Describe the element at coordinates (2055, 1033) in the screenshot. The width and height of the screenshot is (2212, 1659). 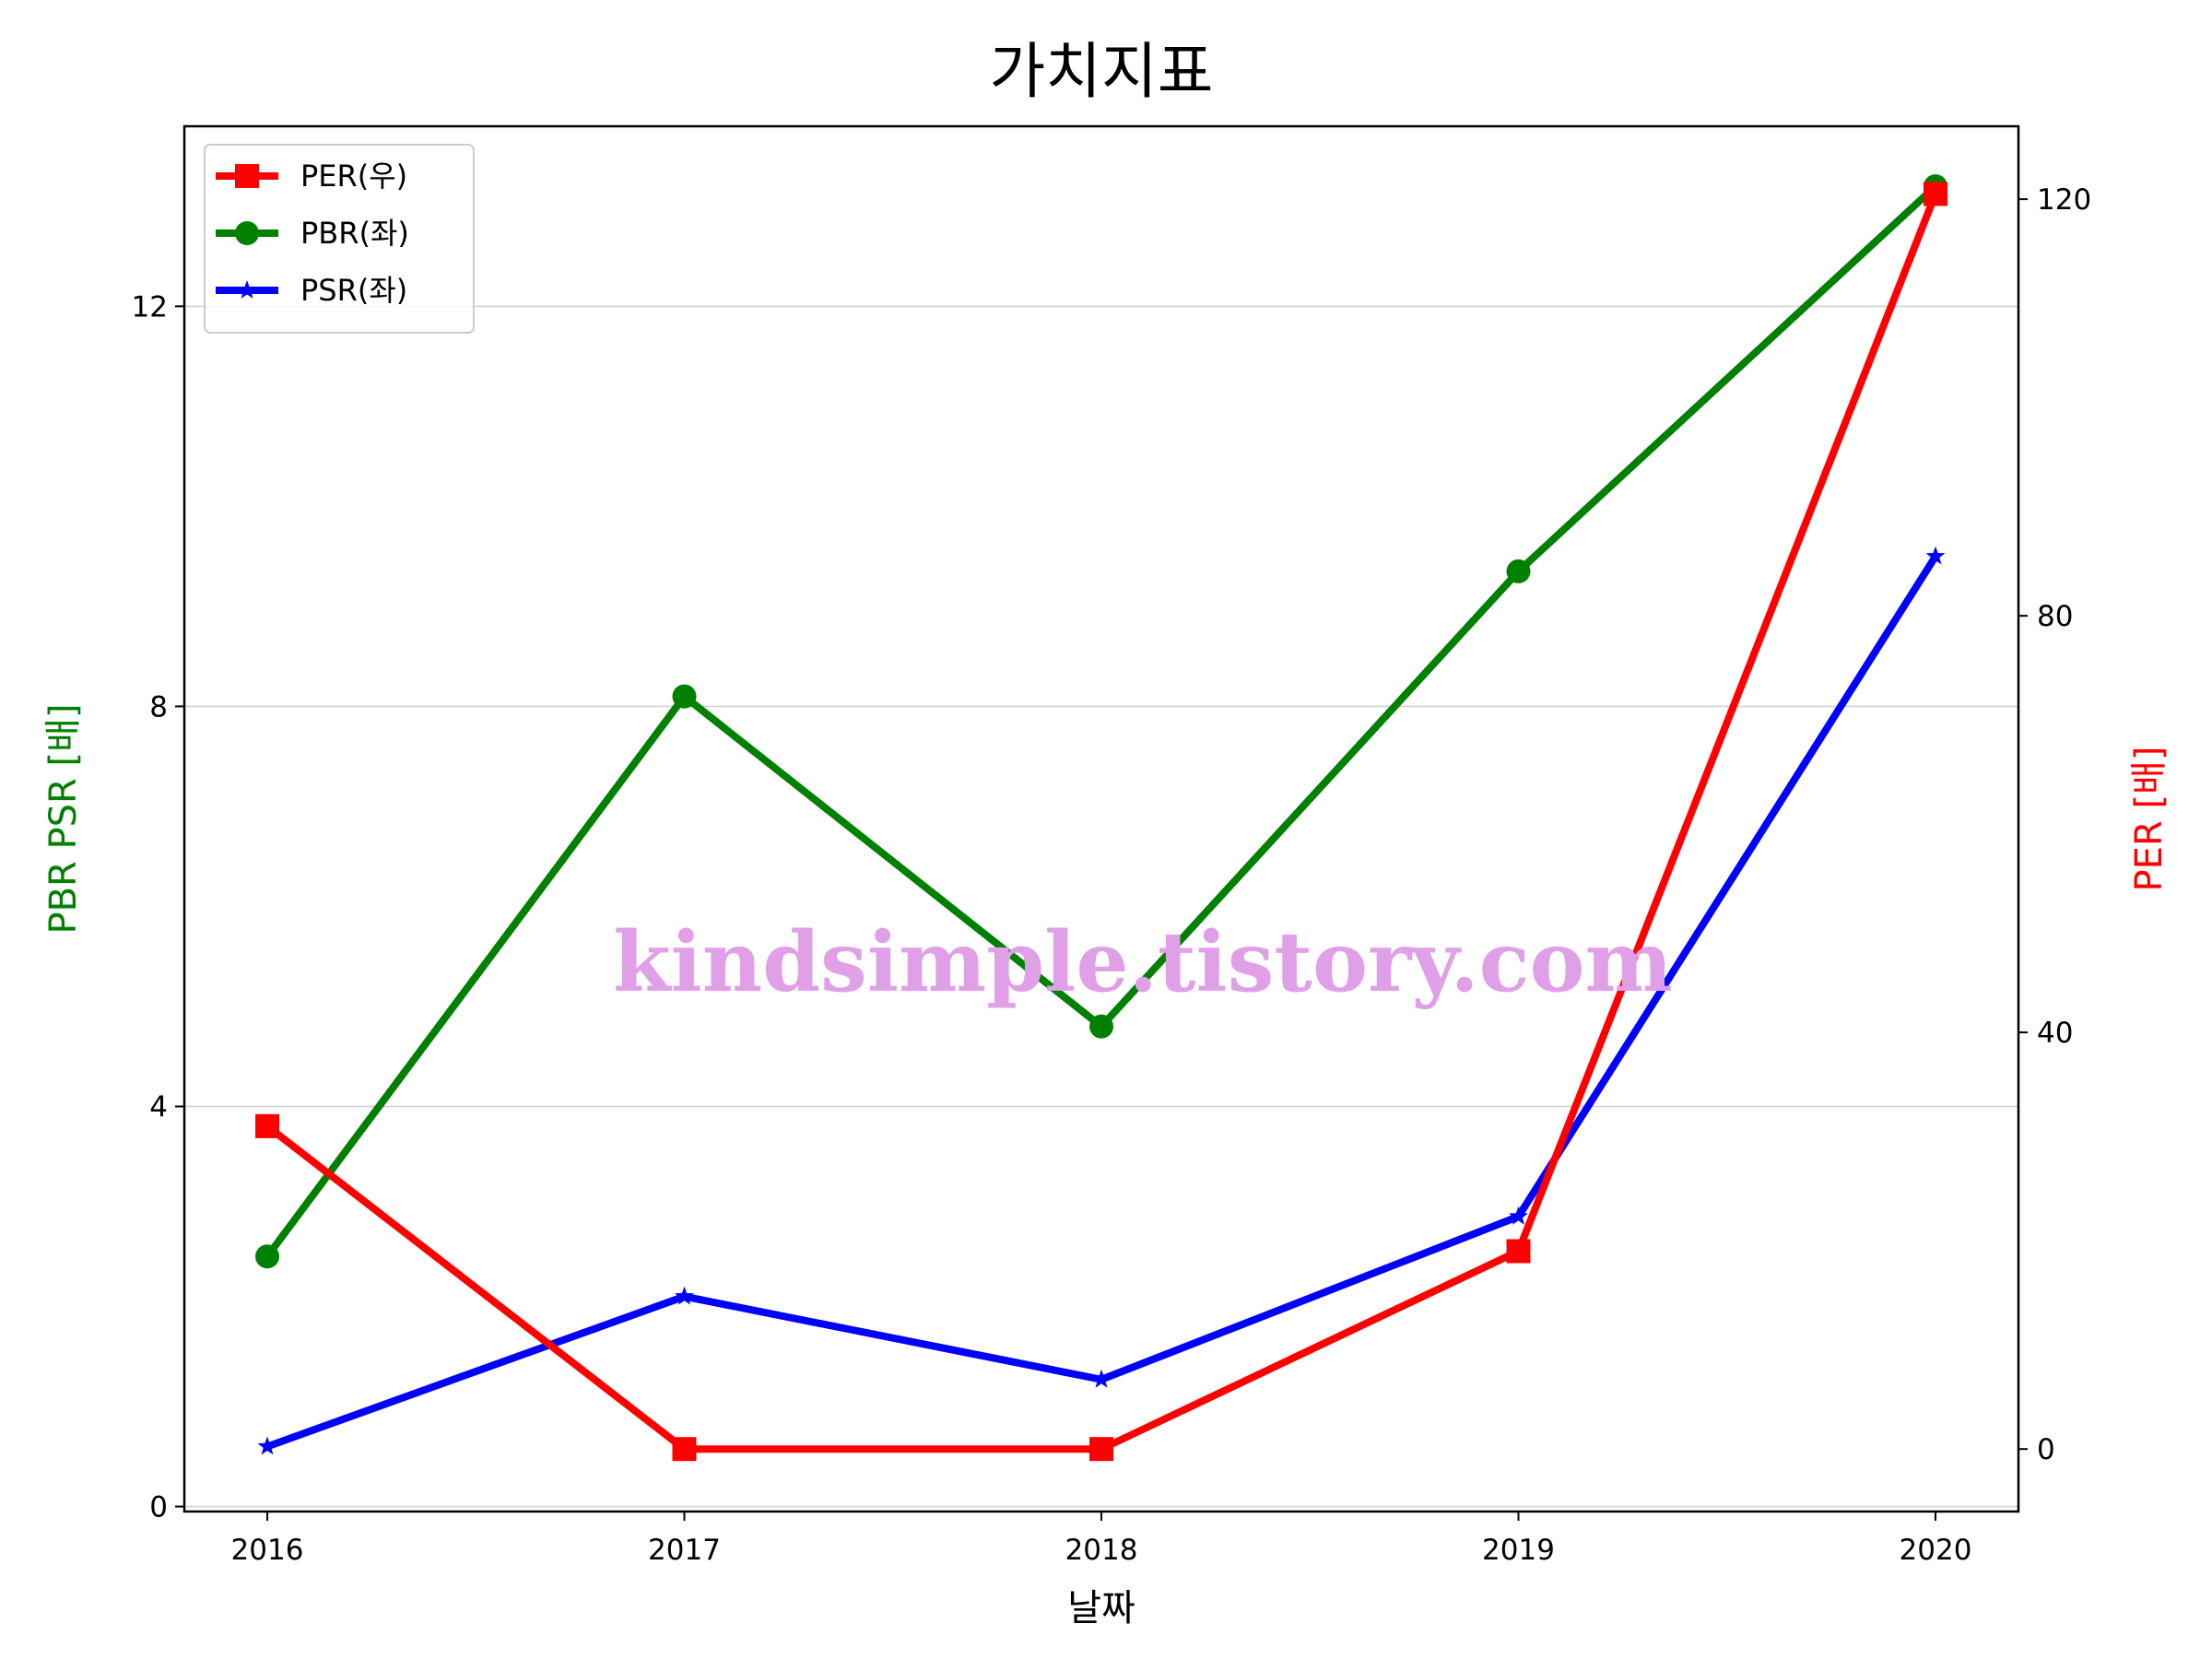
I see `y-right-tick-label: 40` at that location.